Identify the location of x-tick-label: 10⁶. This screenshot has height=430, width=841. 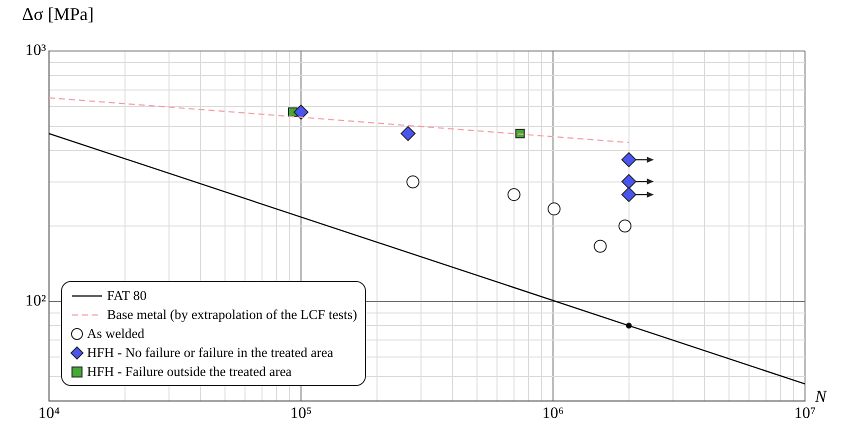
(553, 413).